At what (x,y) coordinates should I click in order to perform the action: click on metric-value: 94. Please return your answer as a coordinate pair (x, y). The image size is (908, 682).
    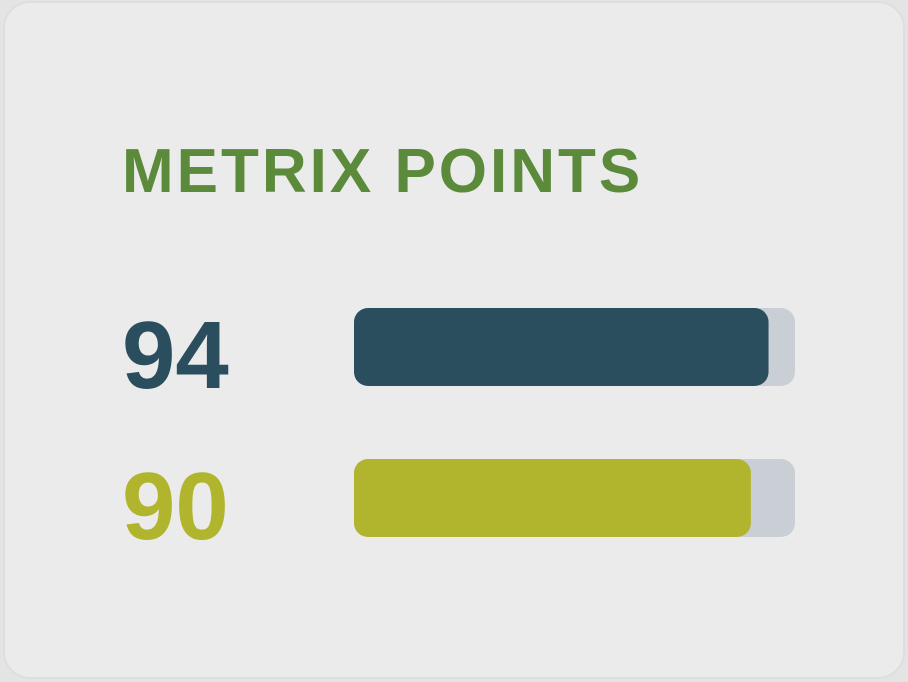
    Looking at the image, I should click on (175, 355).